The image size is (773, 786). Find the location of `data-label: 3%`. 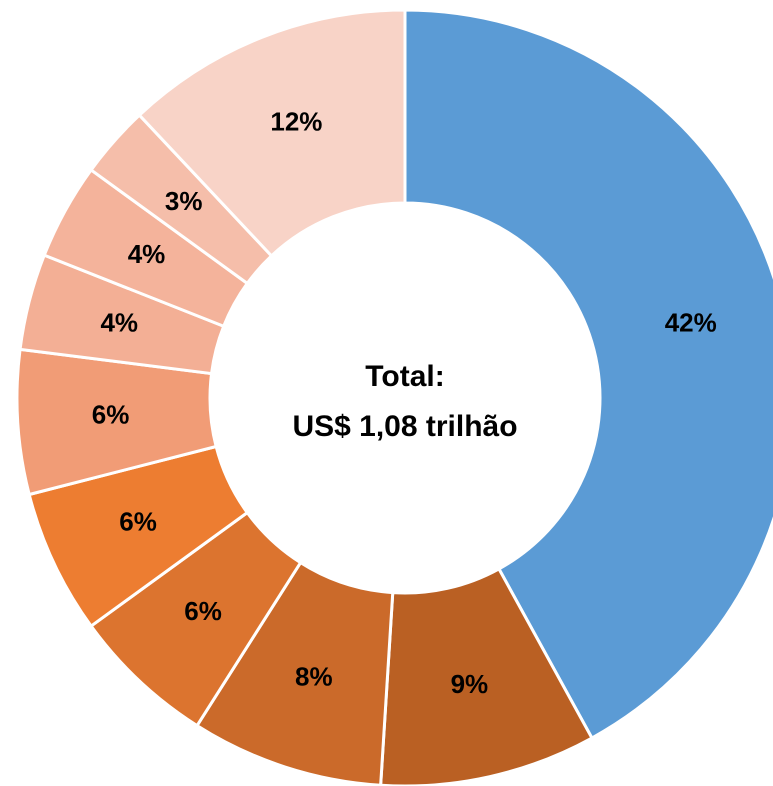

data-label: 3% is located at coordinates (184, 201).